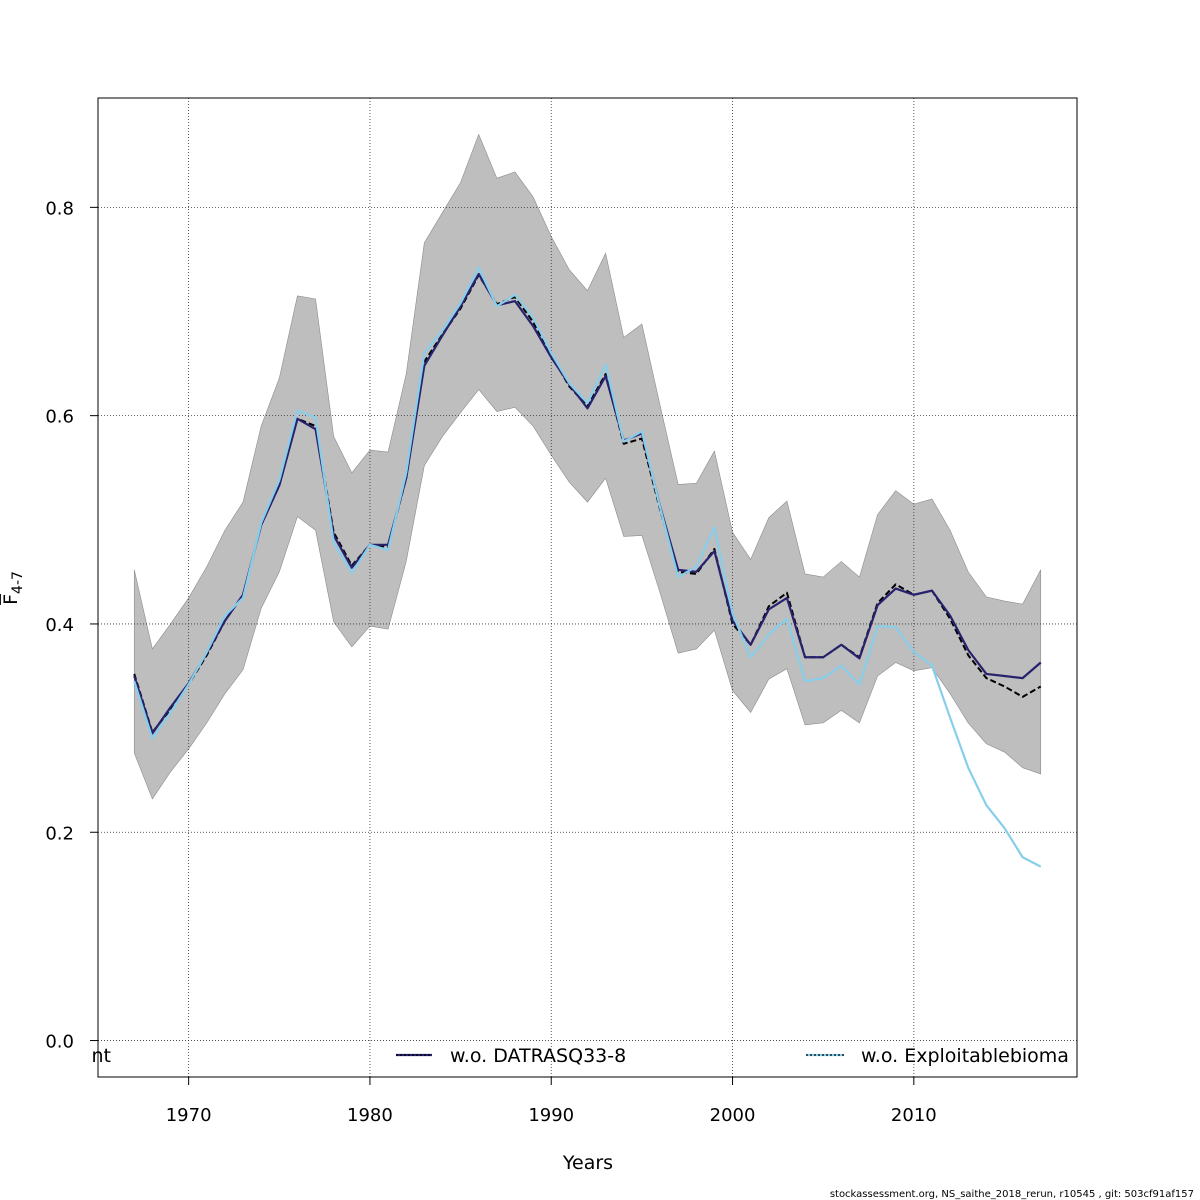 The width and height of the screenshot is (1200, 1200). Describe the element at coordinates (551, 1115) in the screenshot. I see `x-tick-label: 1990` at that location.